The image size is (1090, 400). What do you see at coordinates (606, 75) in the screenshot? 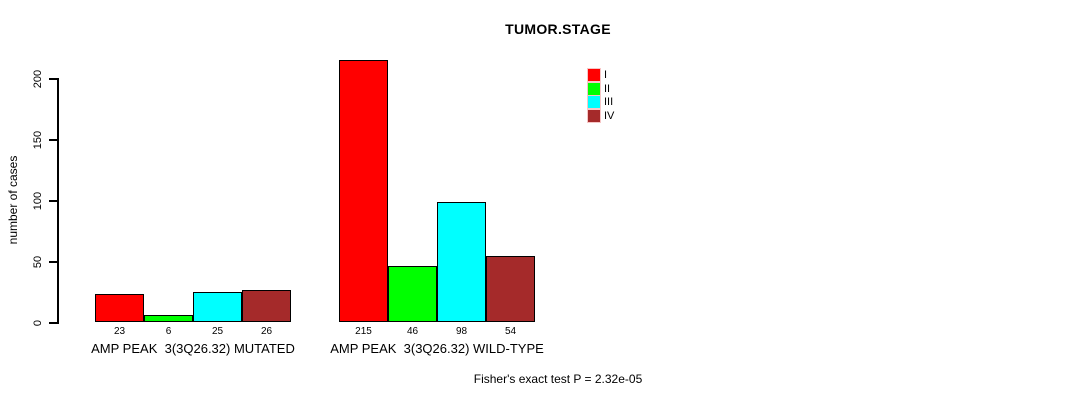
I see `legend-label: I` at bounding box center [606, 75].